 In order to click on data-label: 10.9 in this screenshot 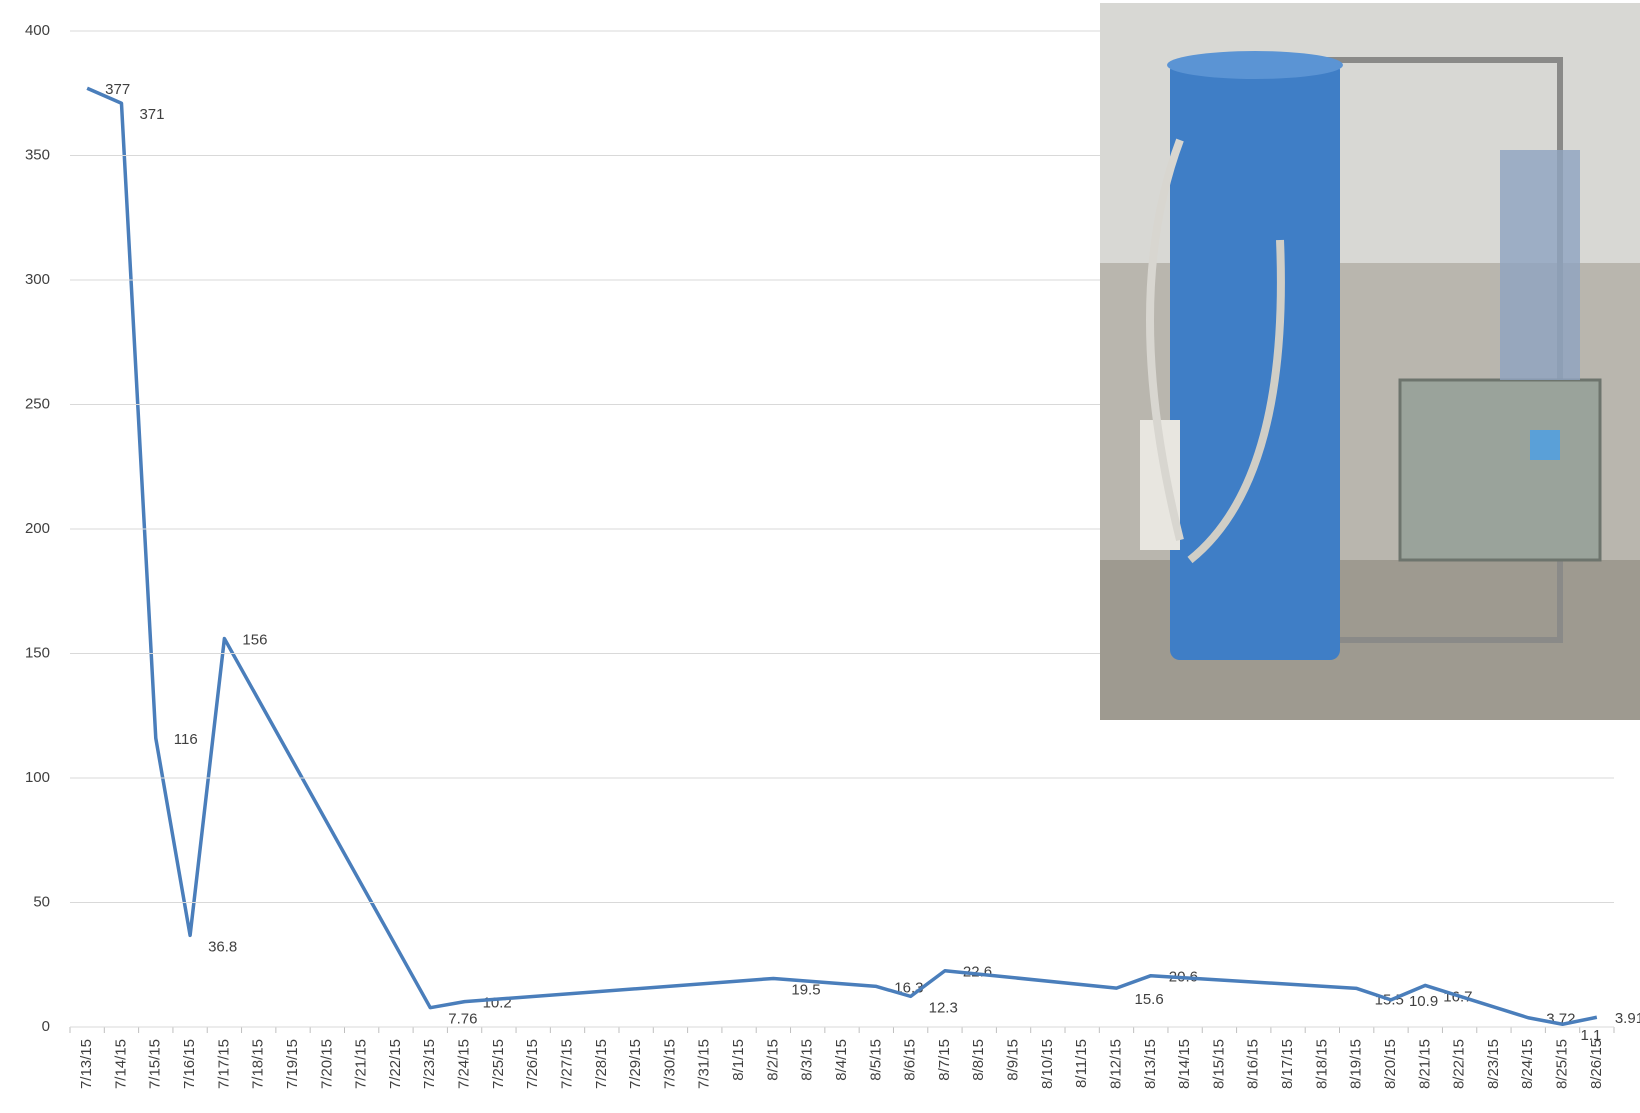, I will do `click(1423, 1001)`.